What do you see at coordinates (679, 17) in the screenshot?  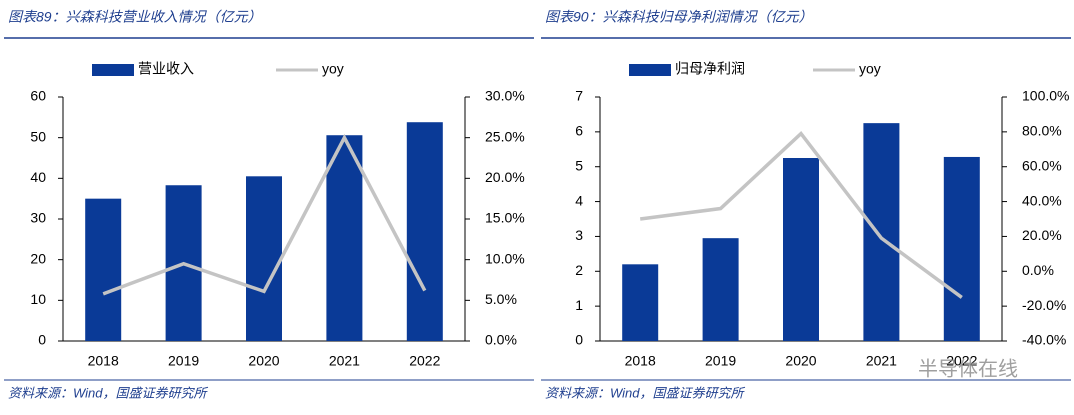 I see `chart-title: 图表90：兴森科技归母净利润情况（亿元）` at bounding box center [679, 17].